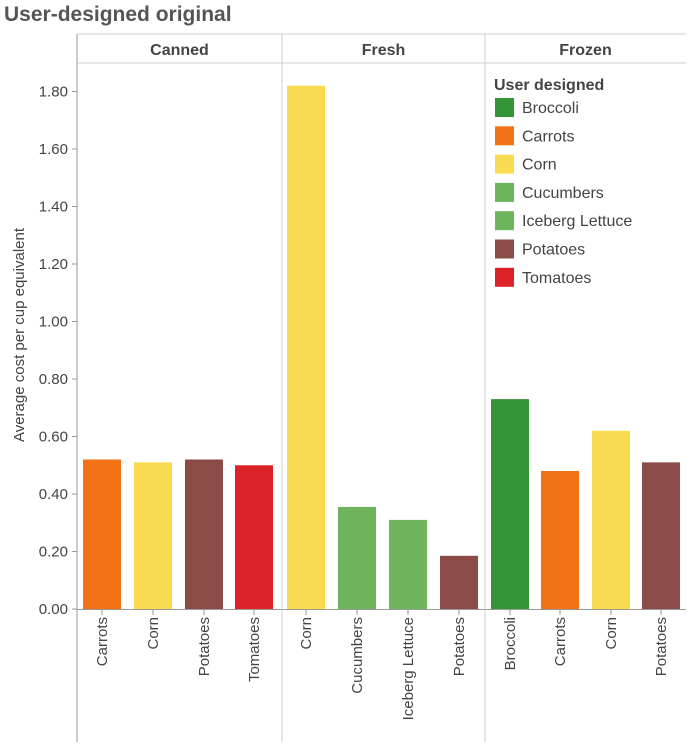 The image size is (696, 745). What do you see at coordinates (553, 250) in the screenshot?
I see `legend-label: Potatoes` at bounding box center [553, 250].